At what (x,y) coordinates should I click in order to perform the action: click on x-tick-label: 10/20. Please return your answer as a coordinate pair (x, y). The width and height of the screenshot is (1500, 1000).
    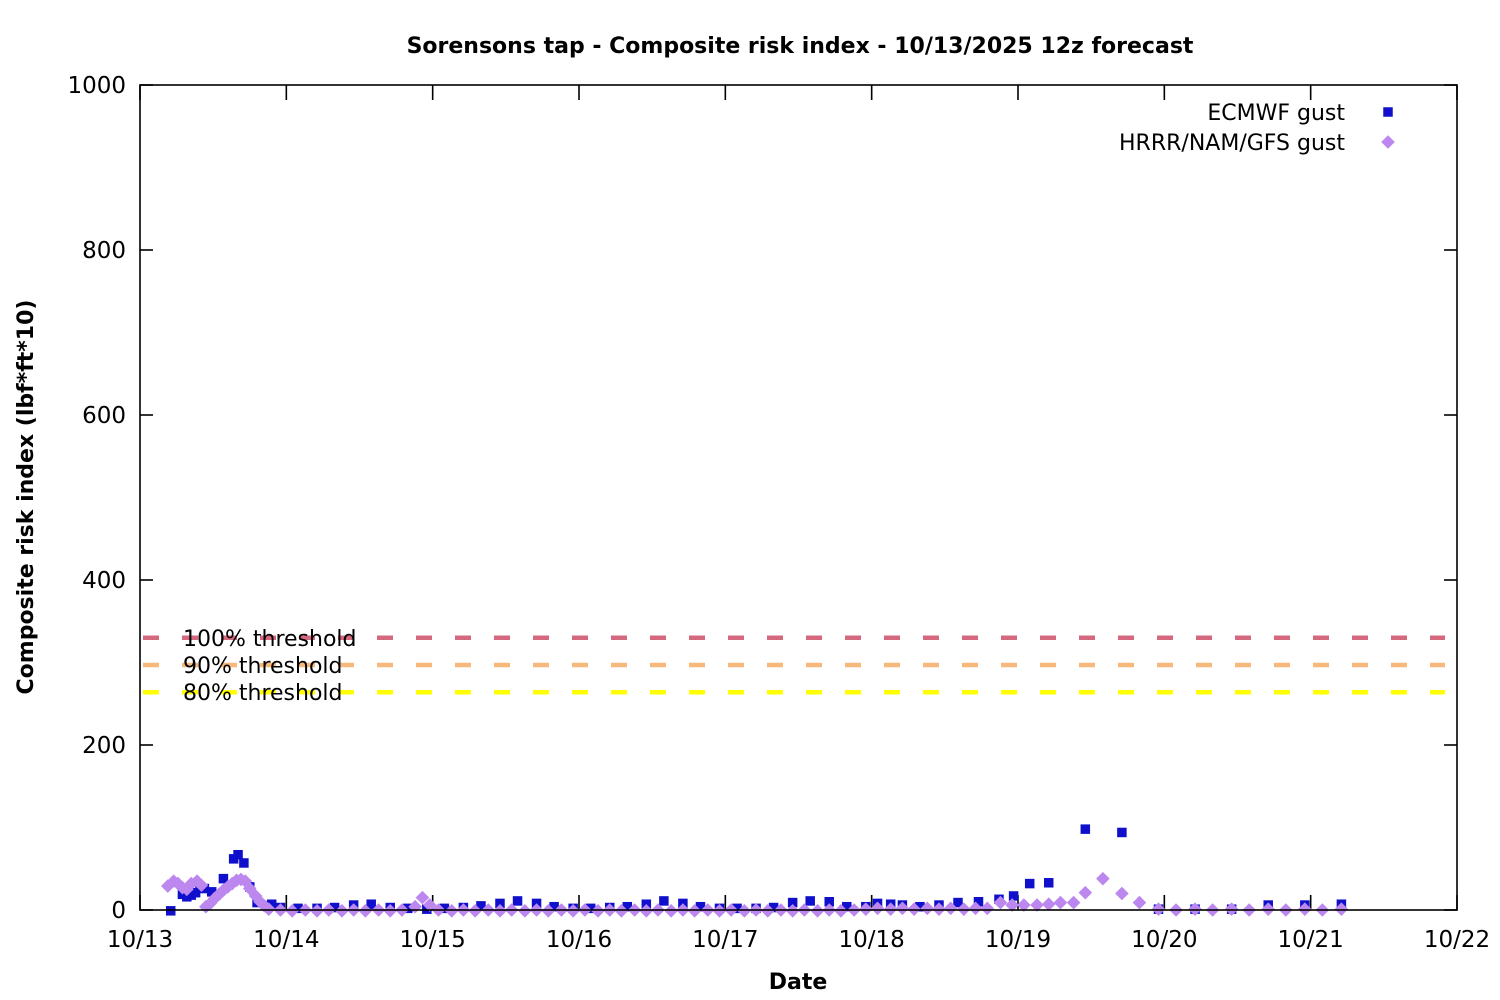
    Looking at the image, I should click on (1164, 940).